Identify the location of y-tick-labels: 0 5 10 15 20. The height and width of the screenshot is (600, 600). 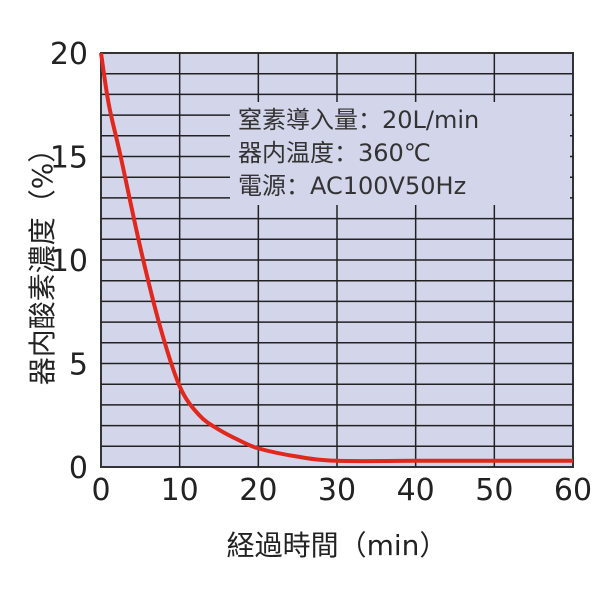
(69, 261).